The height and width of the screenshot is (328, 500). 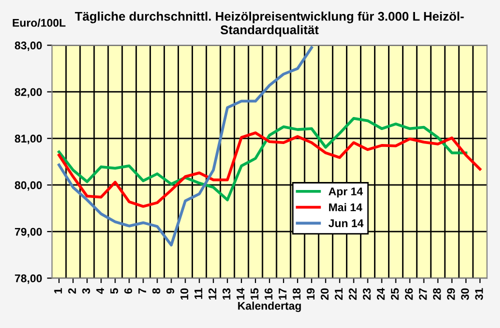 I want to click on y-tick-label: 81,00, so click(x=28, y=139).